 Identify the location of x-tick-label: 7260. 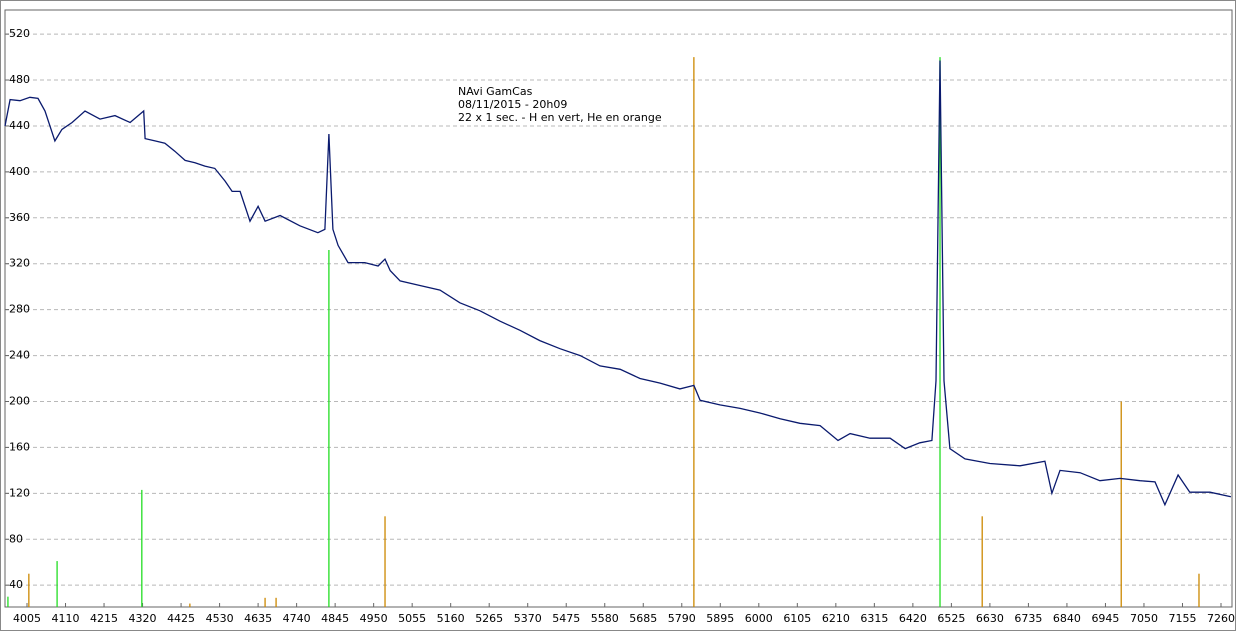
(1221, 618).